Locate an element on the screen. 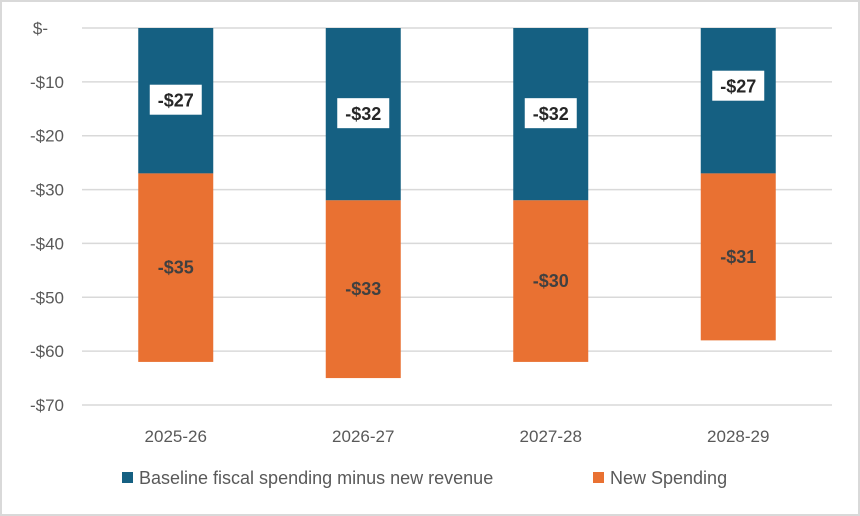 Image resolution: width=860 pixels, height=516 pixels. y-tick-label: $- is located at coordinates (40, 28).